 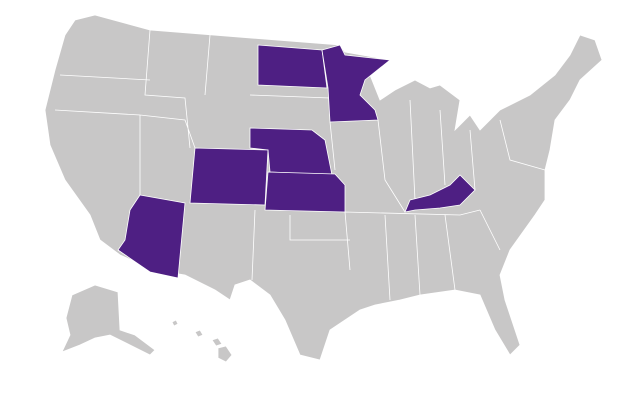 I want to click on kansas, so click(x=305, y=192).